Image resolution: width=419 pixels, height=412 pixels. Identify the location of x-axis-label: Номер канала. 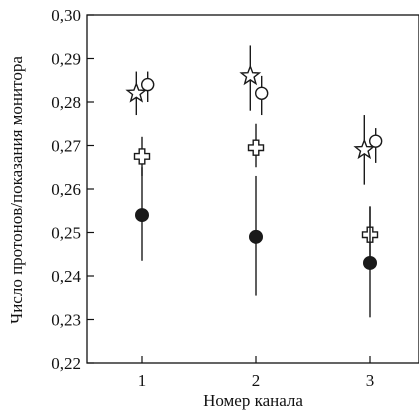
(253, 400).